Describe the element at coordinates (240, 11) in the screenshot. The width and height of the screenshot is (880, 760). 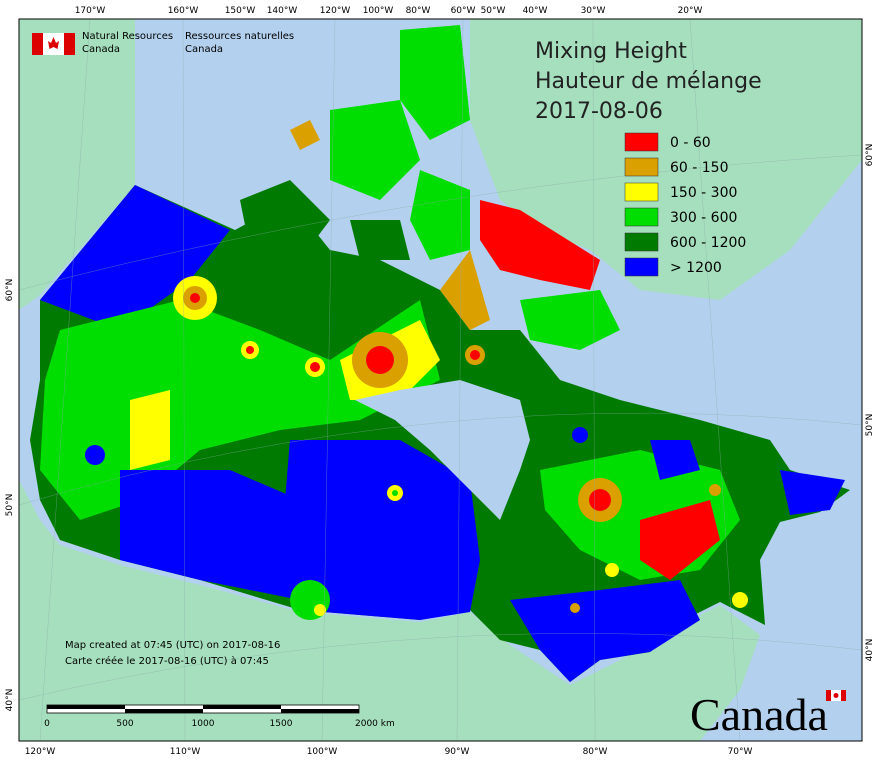
I see `lon-label: 150°W` at that location.